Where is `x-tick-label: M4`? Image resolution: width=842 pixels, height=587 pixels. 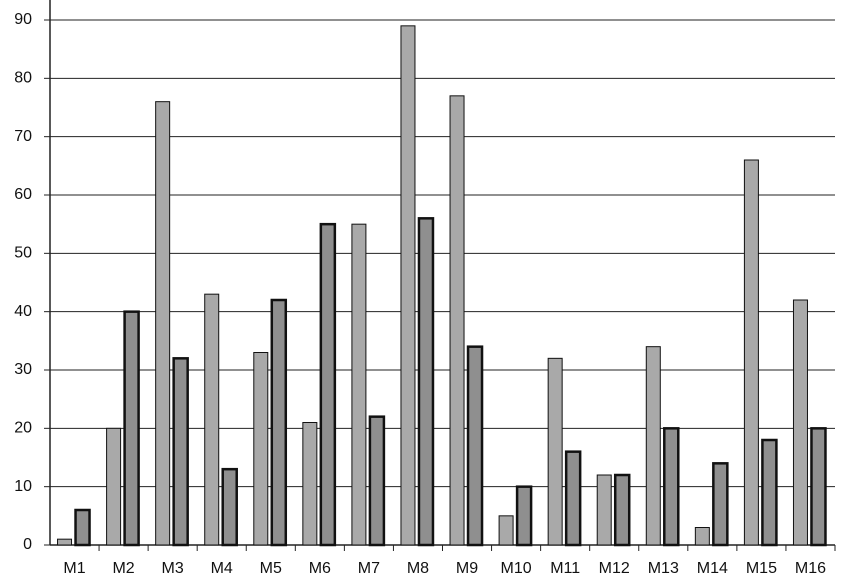
x-tick-label: M4 is located at coordinates (222, 568).